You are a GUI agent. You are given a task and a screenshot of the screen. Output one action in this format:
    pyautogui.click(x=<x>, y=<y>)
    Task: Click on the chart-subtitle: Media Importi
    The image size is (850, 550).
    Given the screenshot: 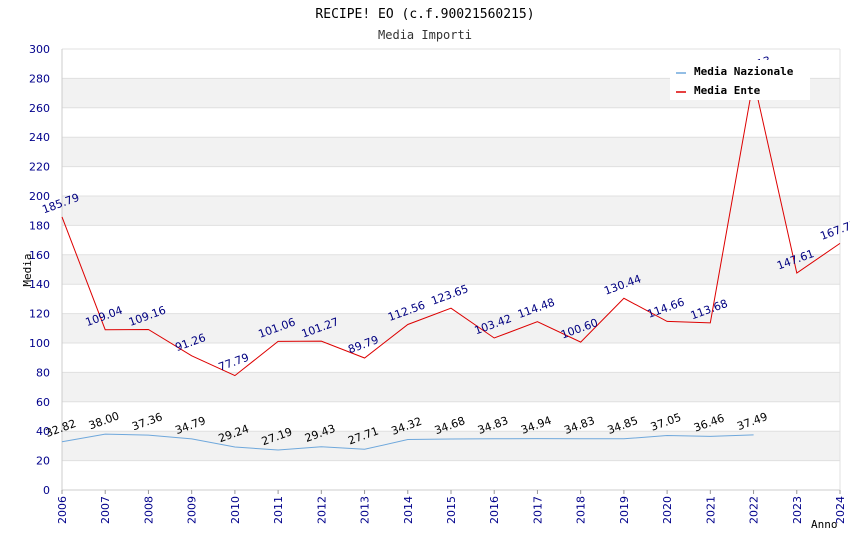 What is the action you would take?
    pyautogui.click(x=425, y=35)
    